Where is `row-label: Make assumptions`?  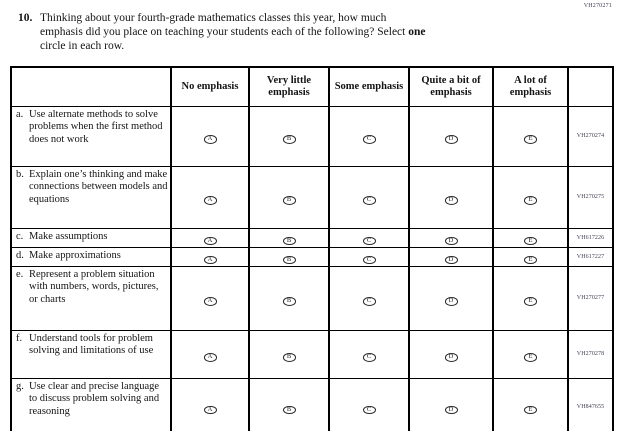 row-label: Make assumptions is located at coordinates (68, 236).